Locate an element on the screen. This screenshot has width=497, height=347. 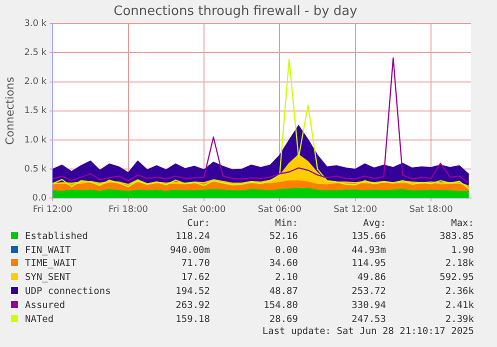
text: Avg: is located at coordinates (374, 224).